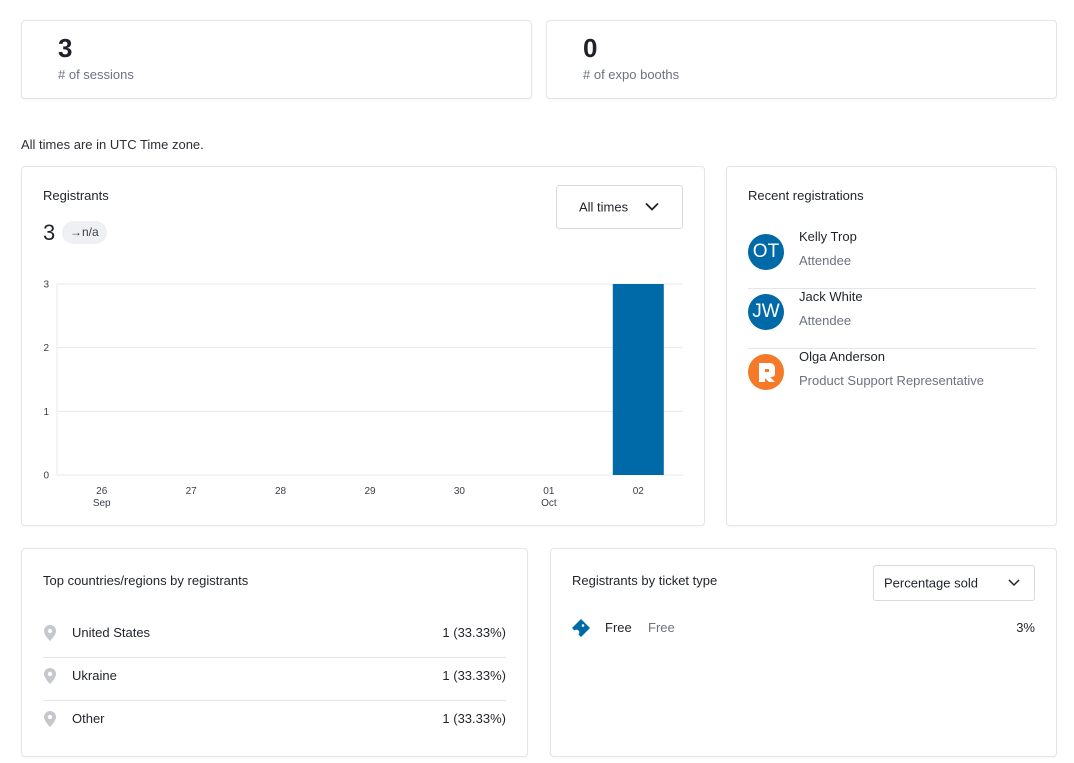 This screenshot has height=763, width=1074. I want to click on x-tick-sublabel: Oct, so click(549, 503).